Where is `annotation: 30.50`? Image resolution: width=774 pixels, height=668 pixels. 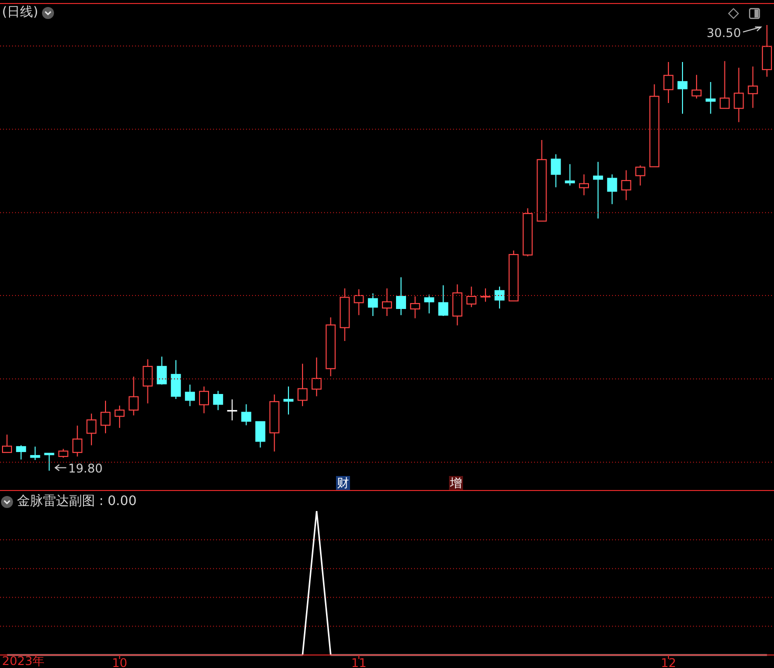 annotation: 30.50 is located at coordinates (723, 33).